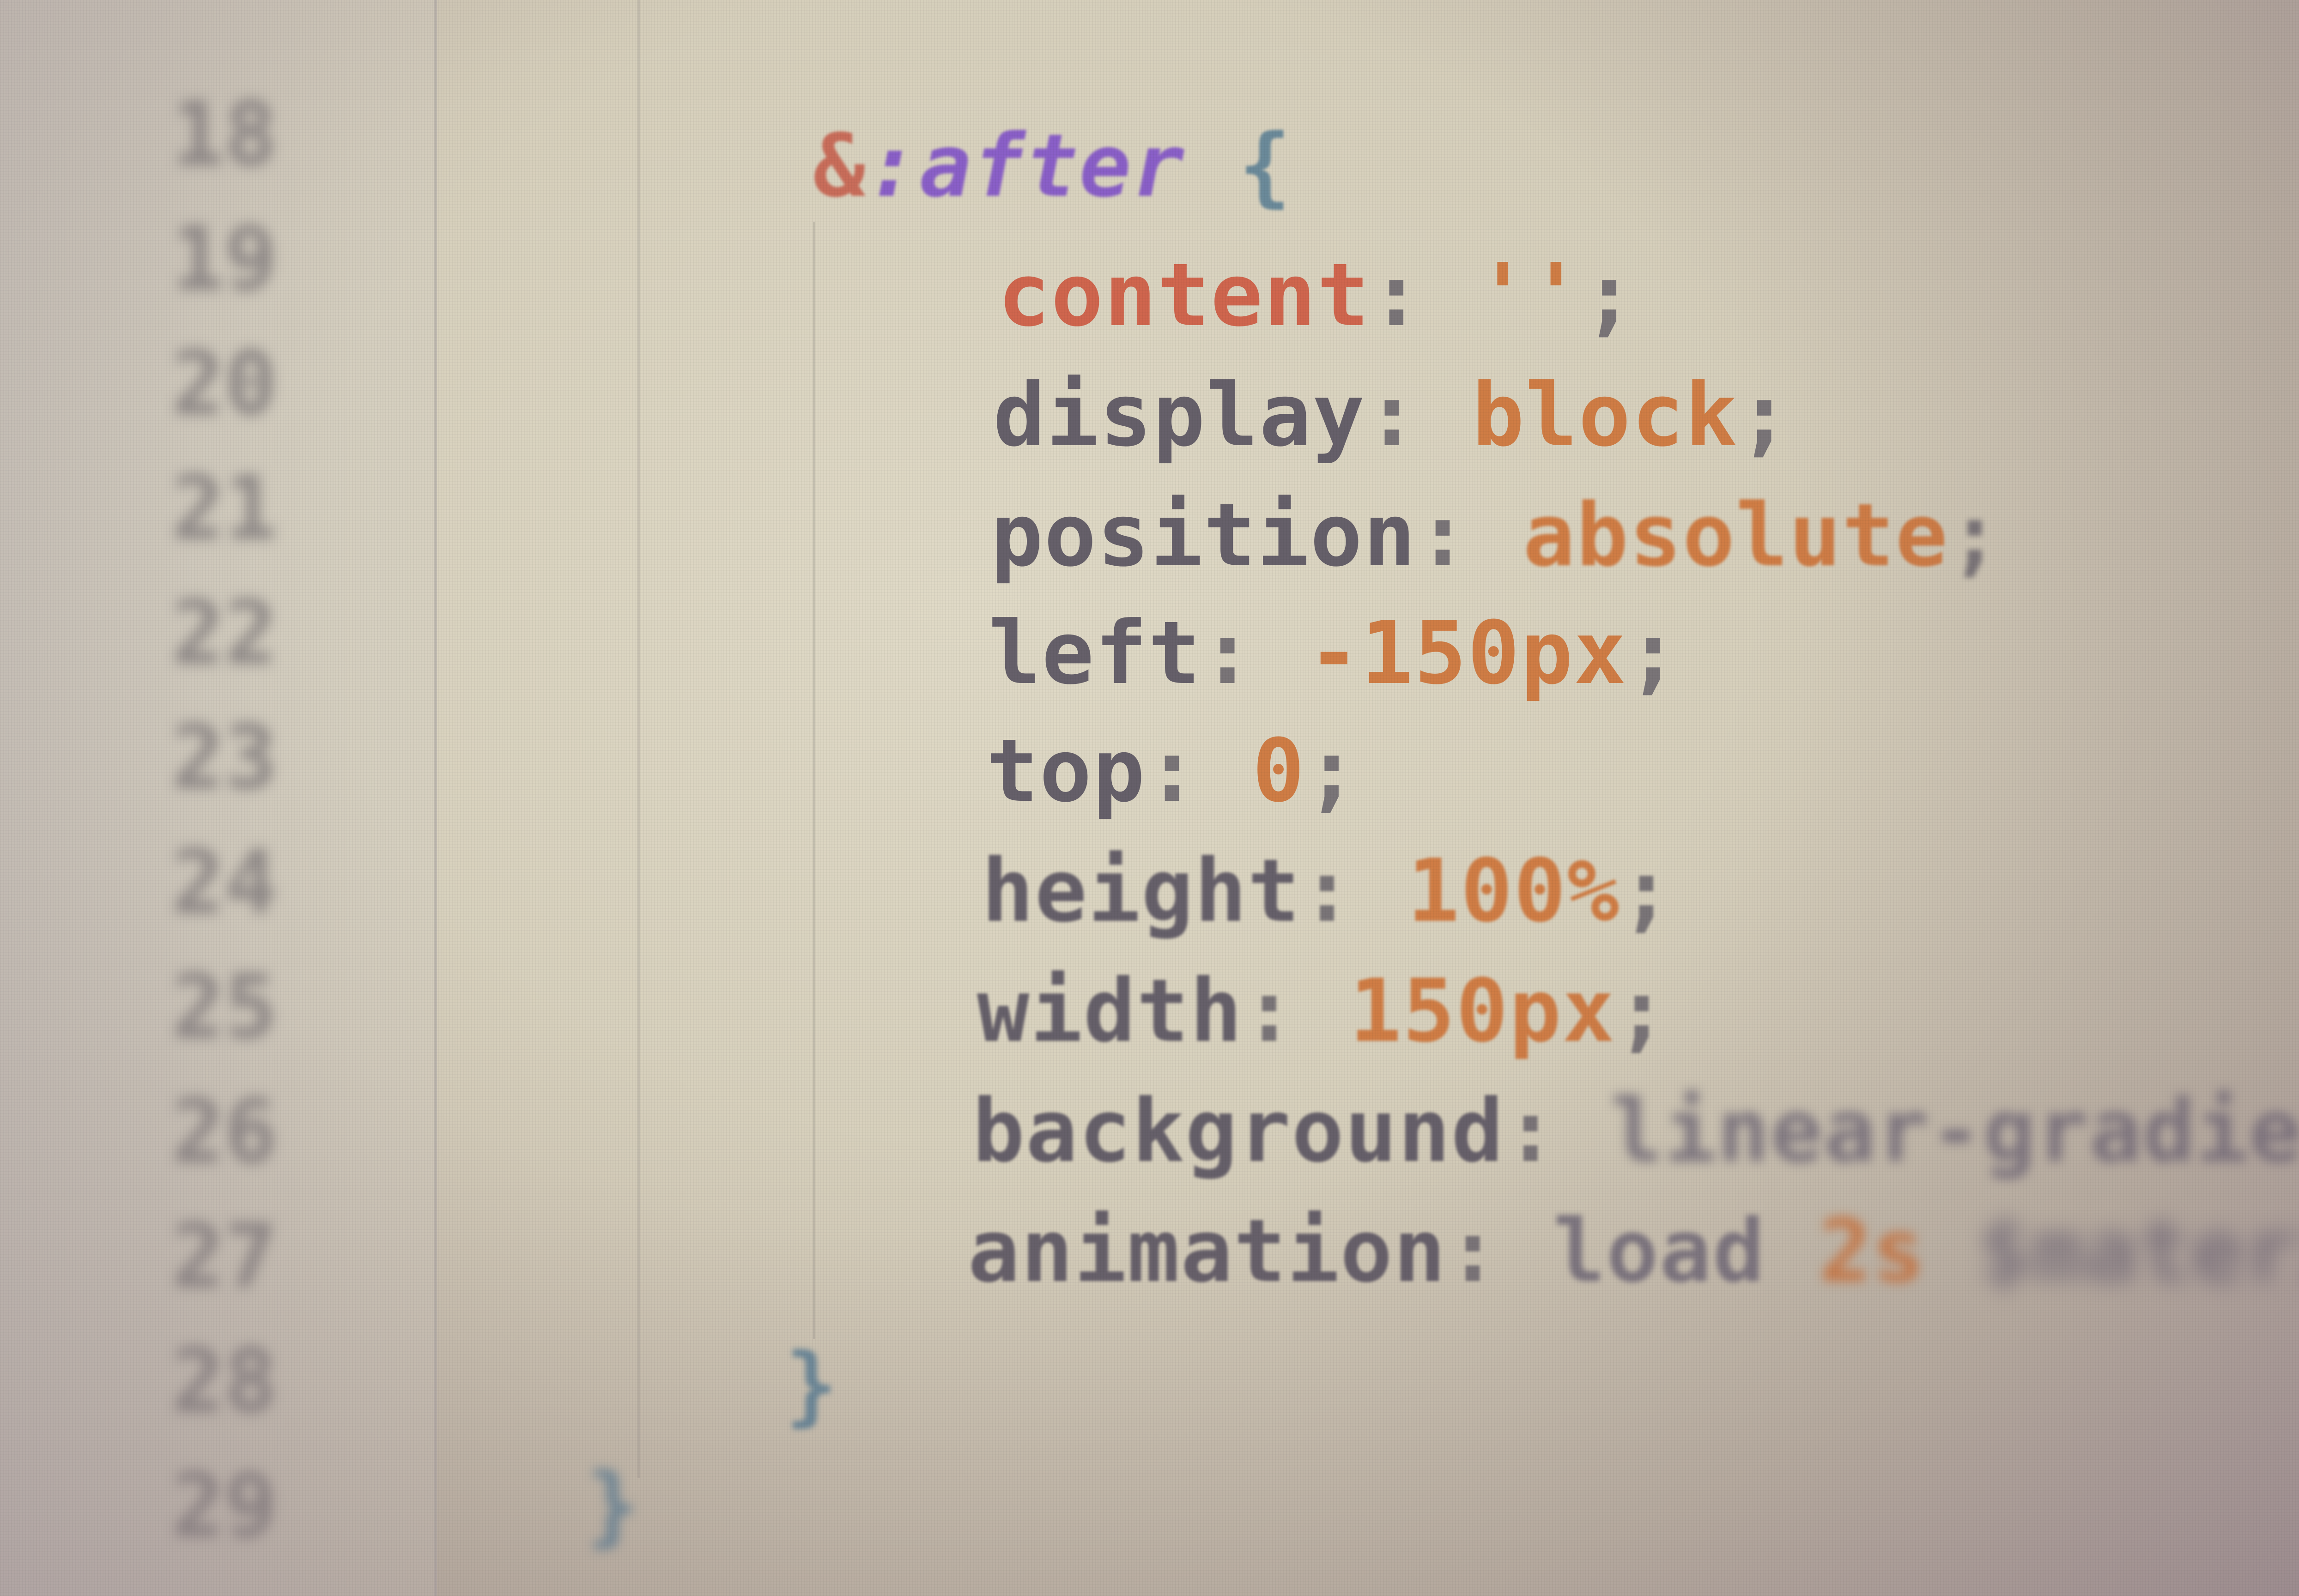 The width and height of the screenshot is (2299, 1596). What do you see at coordinates (1179, 415) in the screenshot?
I see `property-name: display` at bounding box center [1179, 415].